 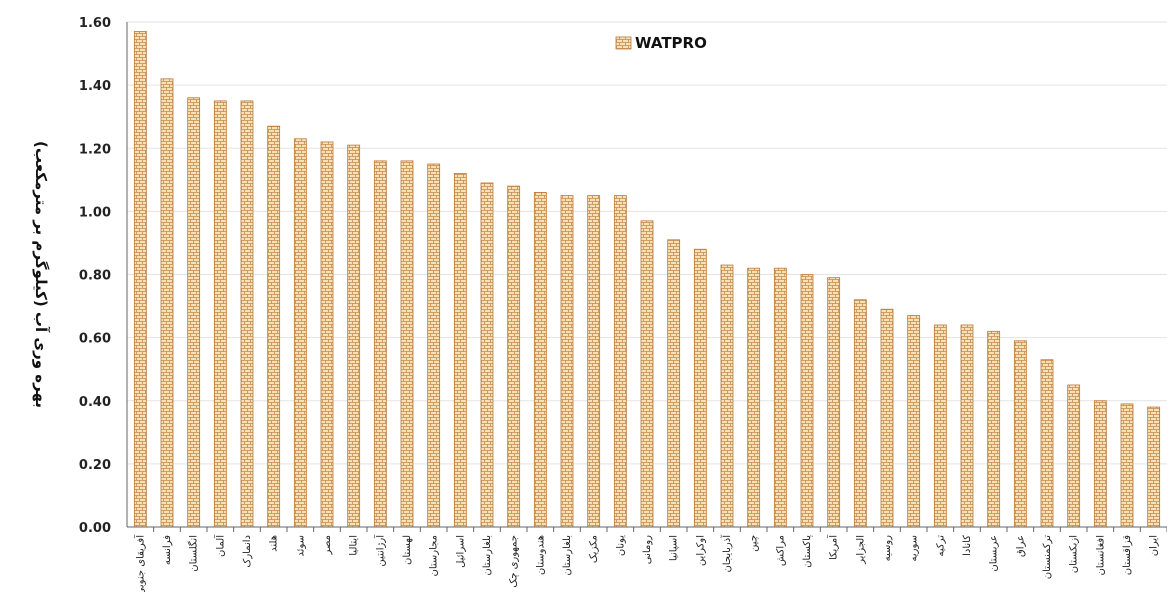 What do you see at coordinates (327, 545) in the screenshot?
I see `x-tick-label: مصر` at bounding box center [327, 545].